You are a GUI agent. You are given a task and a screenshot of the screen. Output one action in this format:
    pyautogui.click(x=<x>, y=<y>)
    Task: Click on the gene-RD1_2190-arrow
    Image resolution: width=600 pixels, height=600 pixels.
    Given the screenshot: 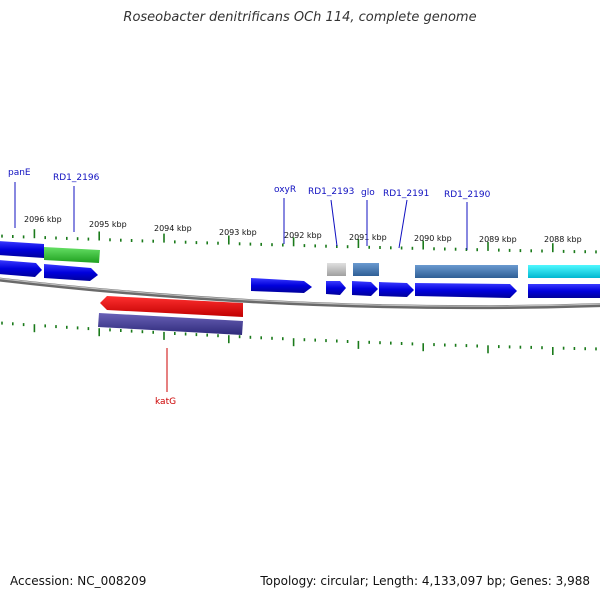 What is the action you would take?
    pyautogui.click(x=466, y=290)
    